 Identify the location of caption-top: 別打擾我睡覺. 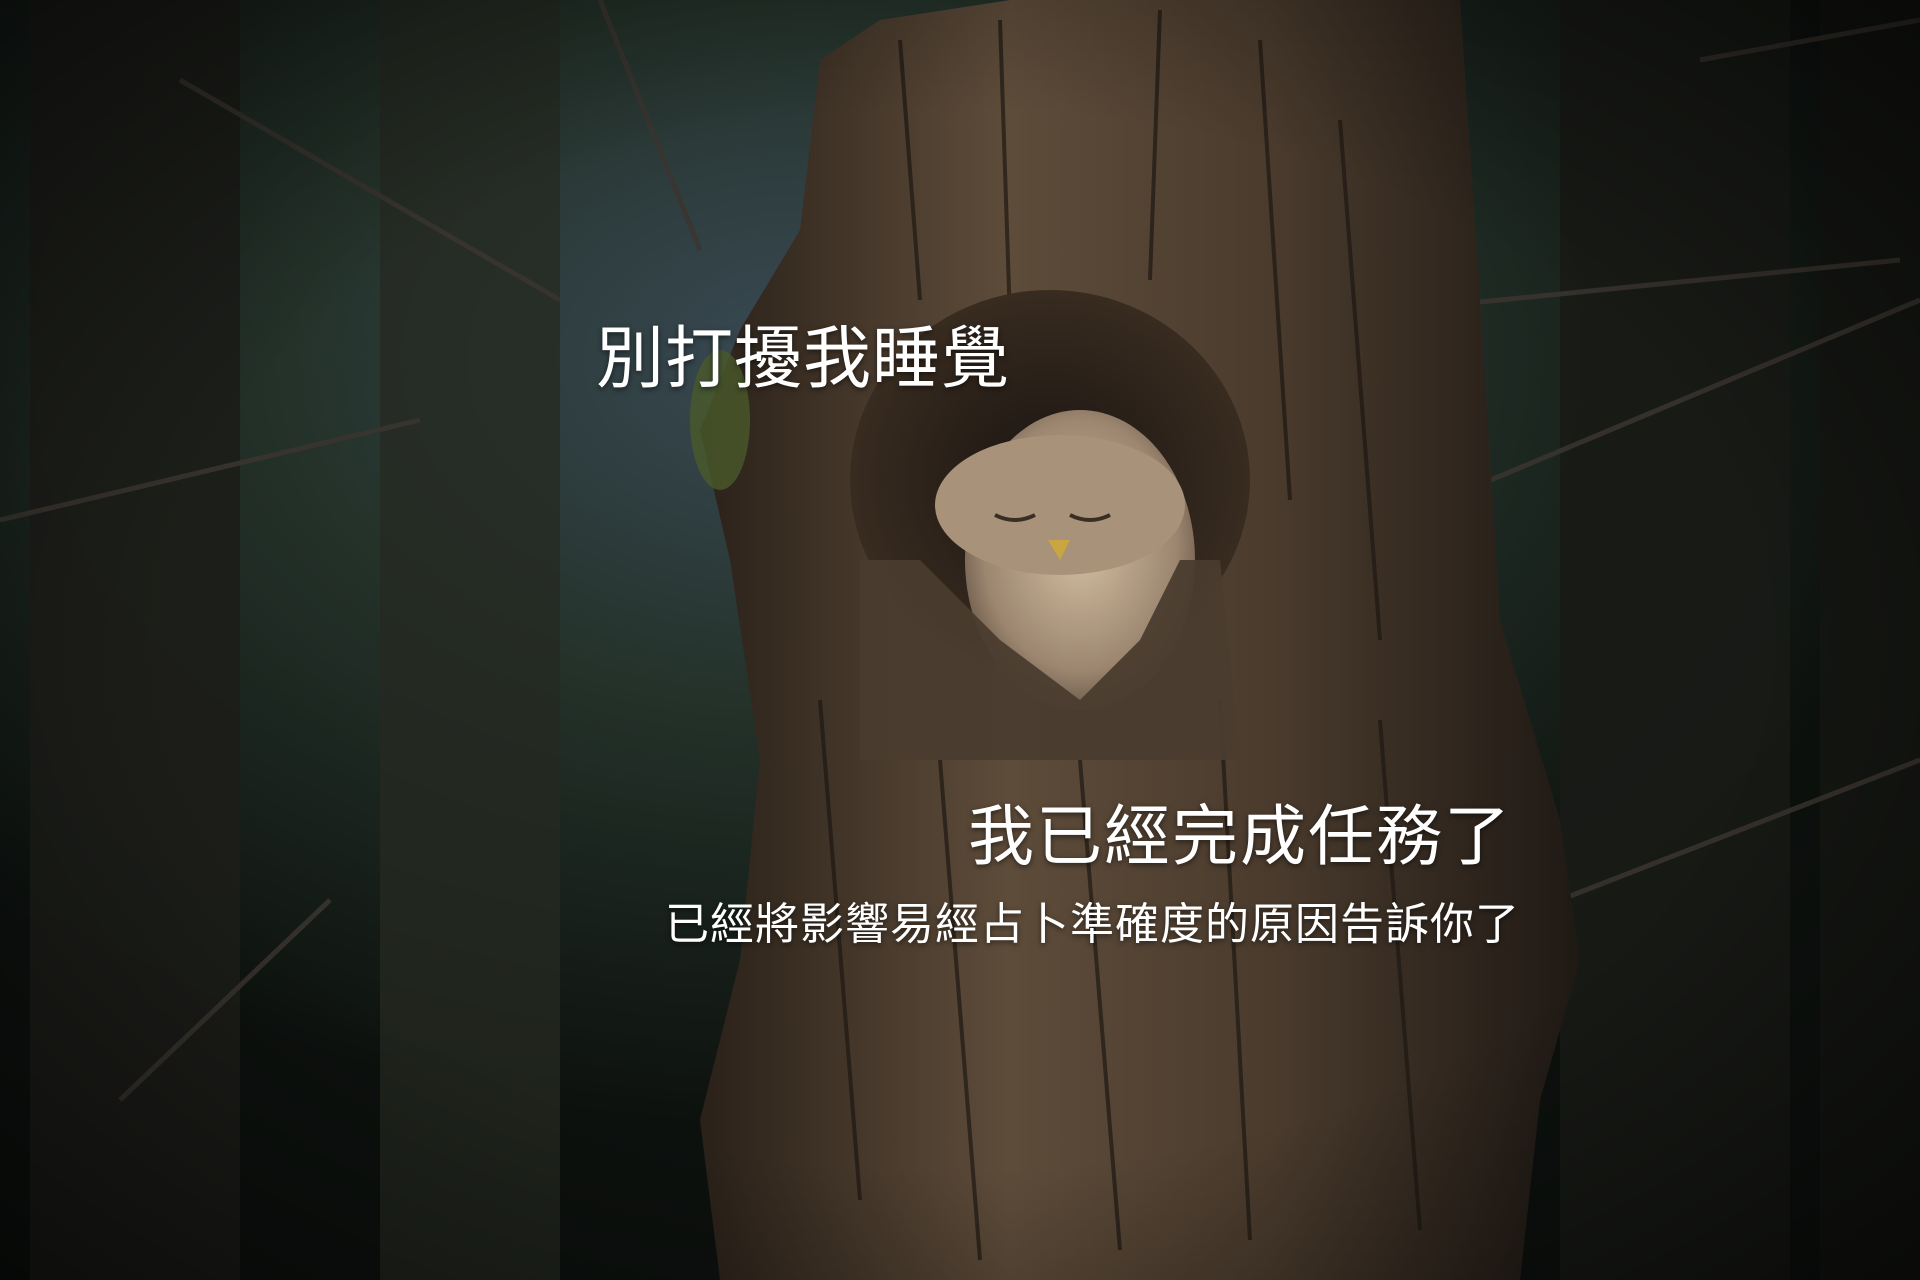
(803, 359).